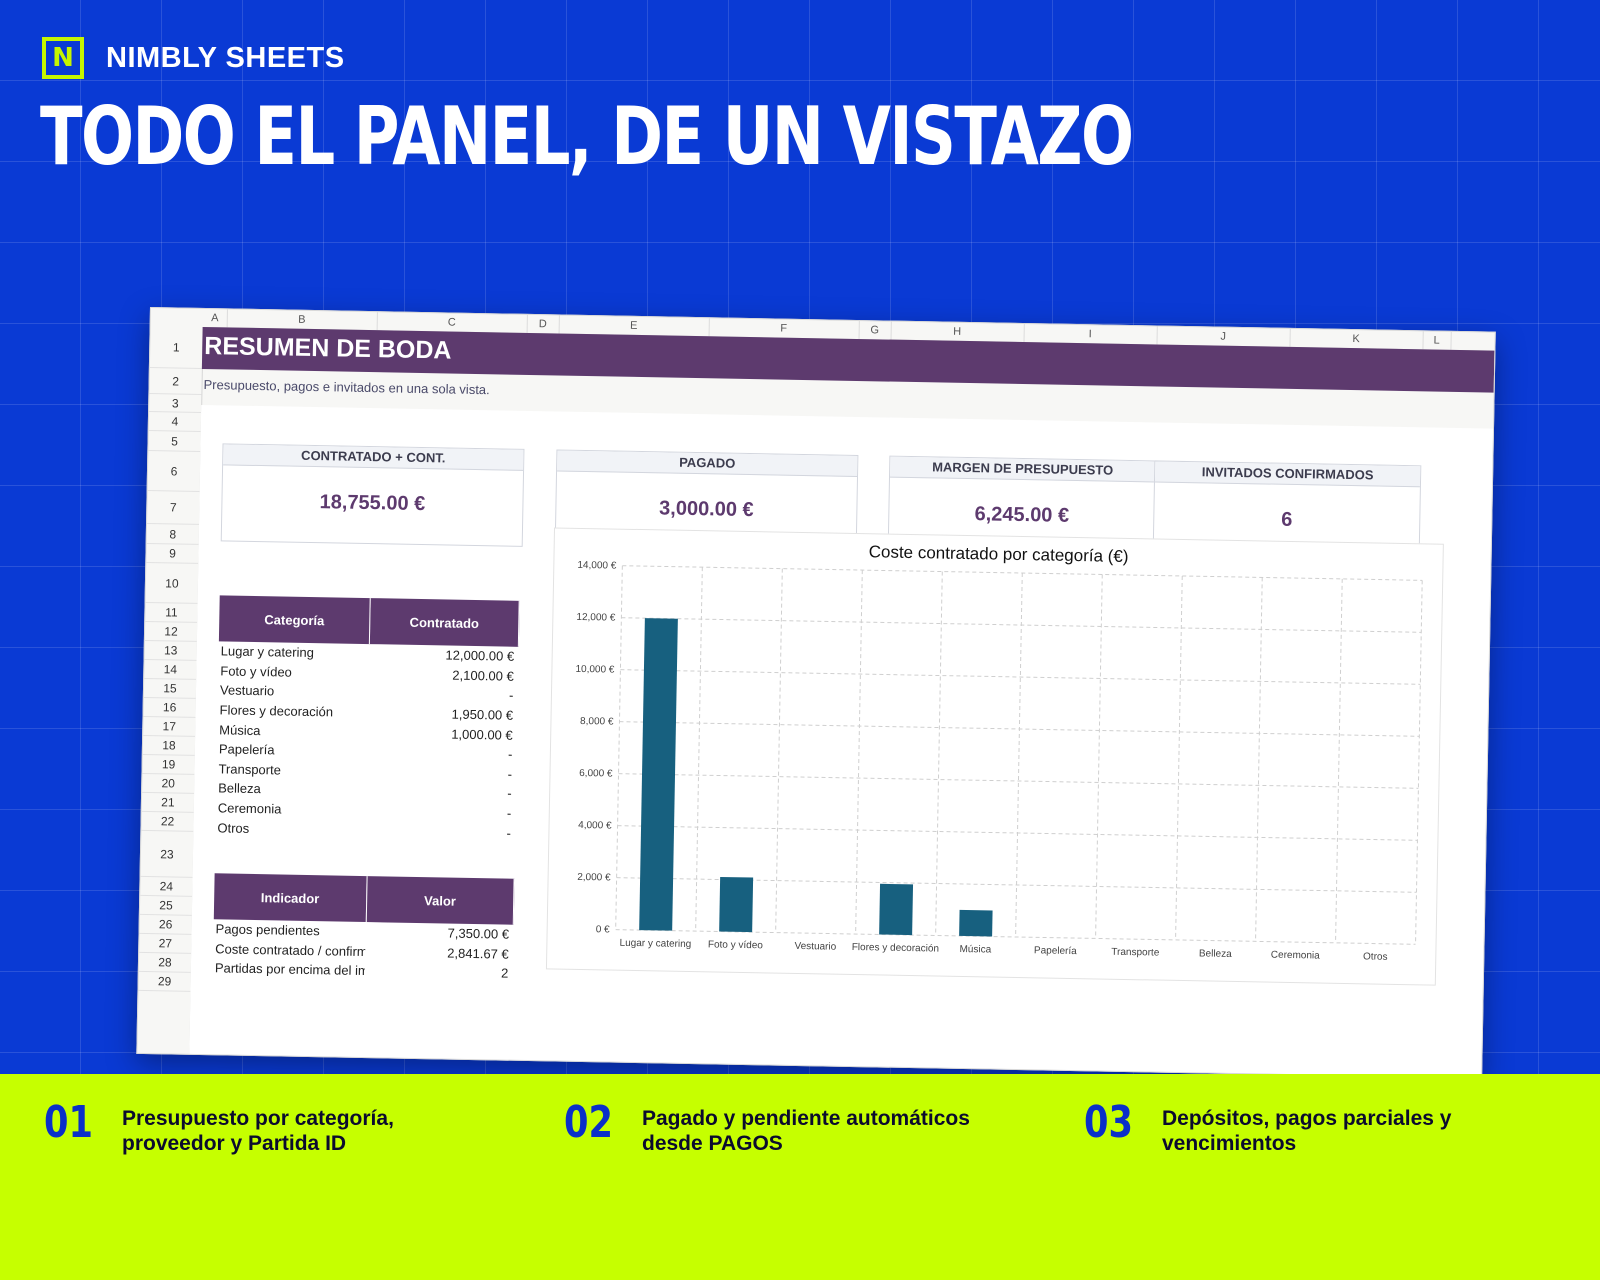  What do you see at coordinates (172, 553) in the screenshot?
I see `row-number: 9` at bounding box center [172, 553].